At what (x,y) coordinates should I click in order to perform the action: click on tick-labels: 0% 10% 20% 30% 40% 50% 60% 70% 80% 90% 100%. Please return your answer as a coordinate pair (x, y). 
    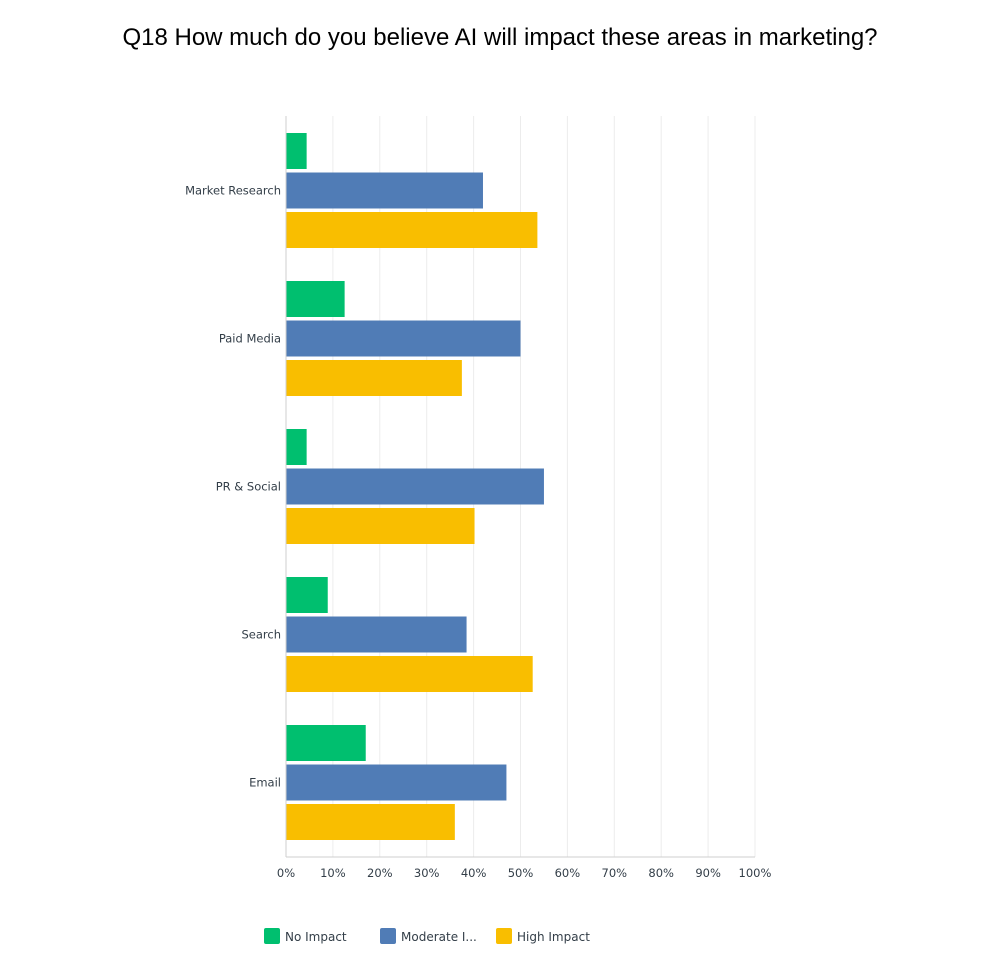
    Looking at the image, I should click on (524, 873).